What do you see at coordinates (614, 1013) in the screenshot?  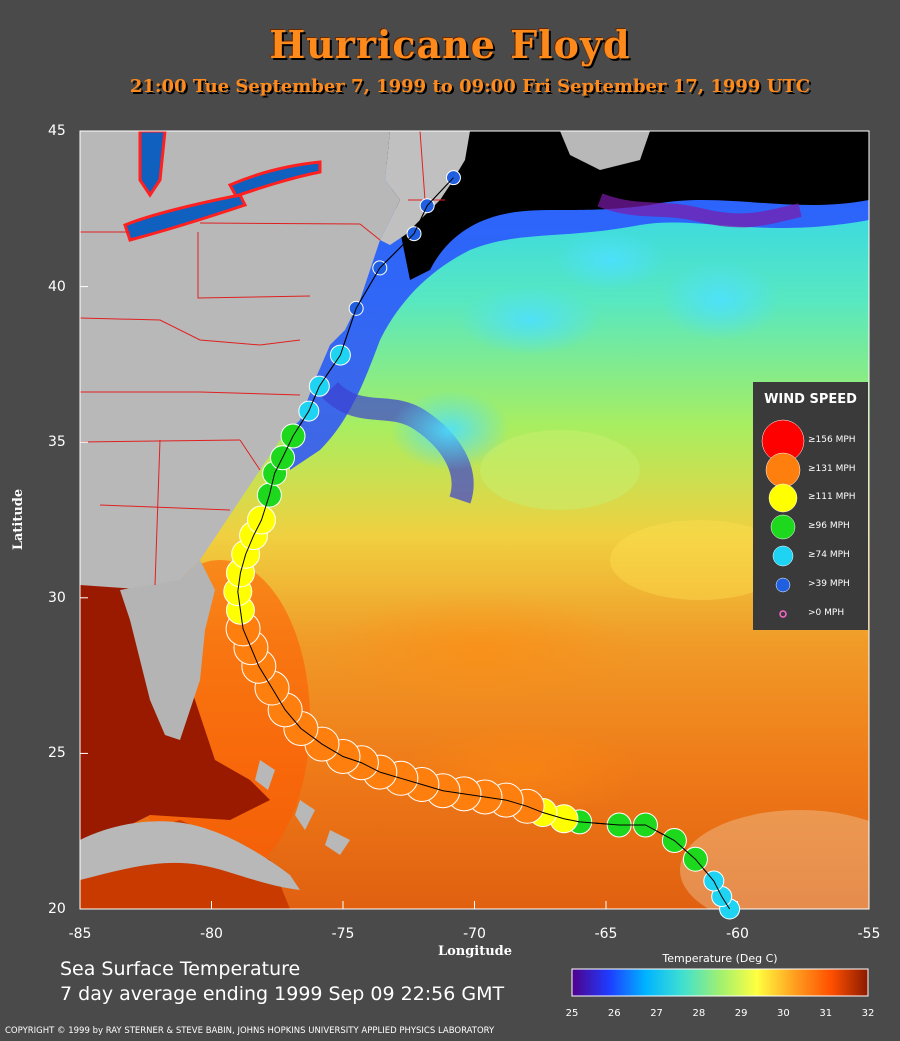 I see `colorbar-tick-label: 26` at bounding box center [614, 1013].